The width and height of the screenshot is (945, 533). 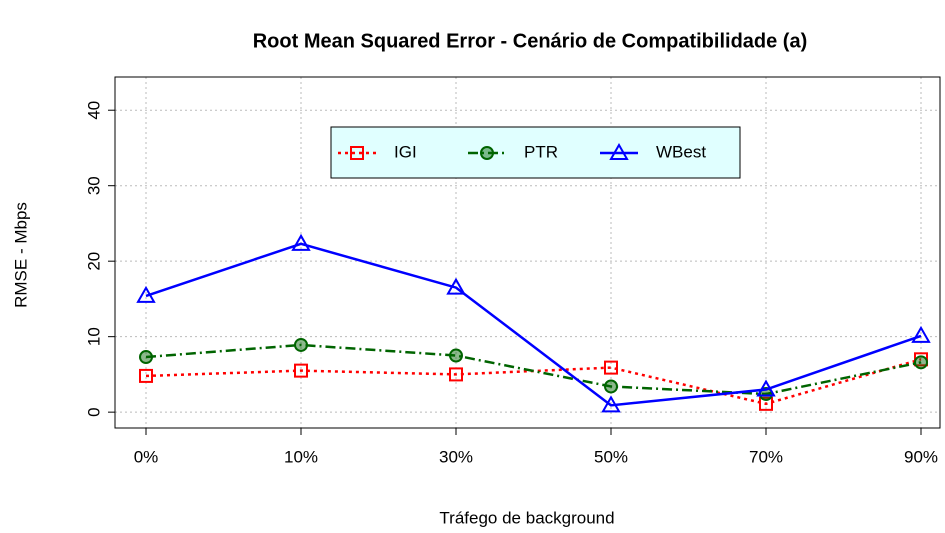 I want to click on legend-label: WBest, so click(x=681, y=151).